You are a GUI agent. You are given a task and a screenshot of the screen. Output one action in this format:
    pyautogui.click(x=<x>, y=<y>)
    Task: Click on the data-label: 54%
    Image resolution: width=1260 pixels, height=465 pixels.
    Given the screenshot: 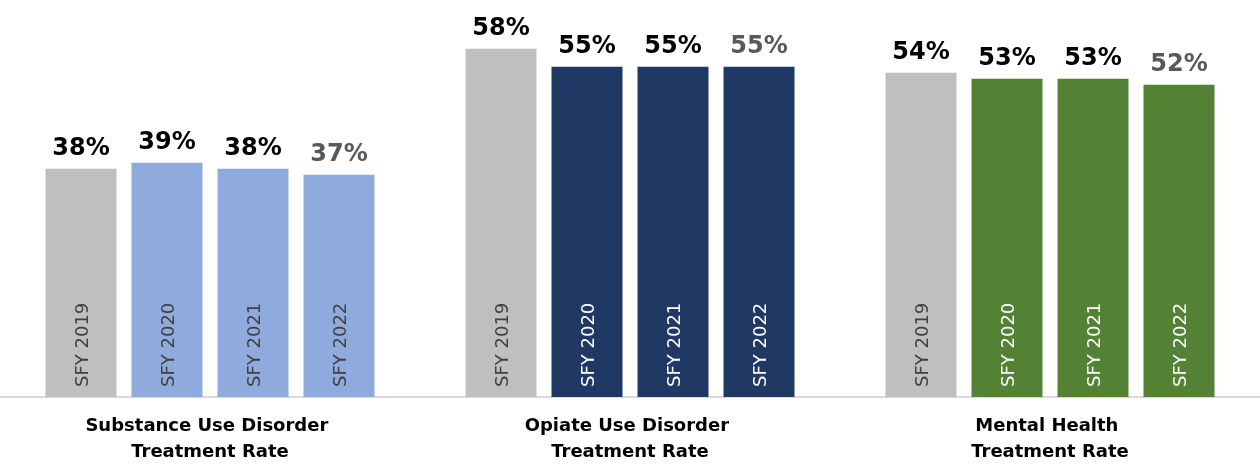 What is the action you would take?
    pyautogui.click(x=921, y=50)
    